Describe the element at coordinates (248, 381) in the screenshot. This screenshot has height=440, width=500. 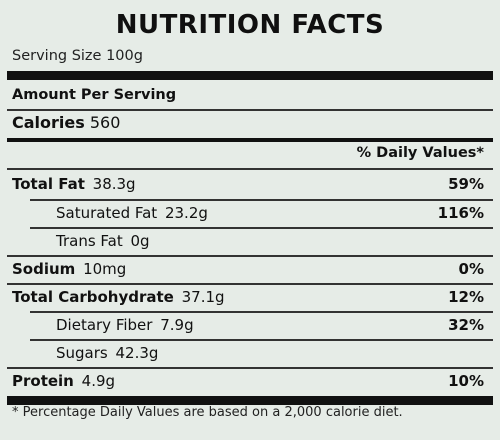
I see `nutrient-row-protein: Protein 4.9g 10%` at that location.